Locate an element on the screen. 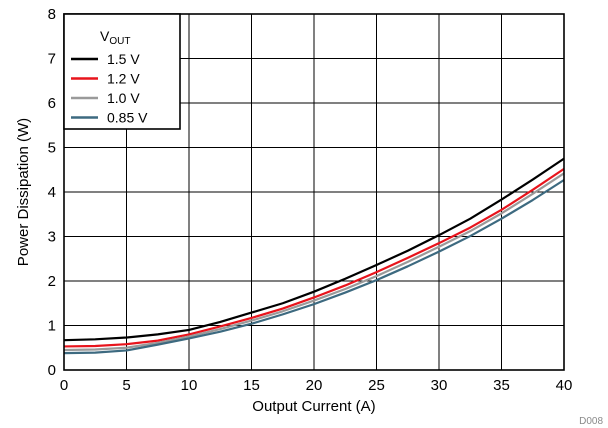 This screenshot has height=428, width=608. legend-items: 1.5 V 1.2 V 1.0 V 0.85 V is located at coordinates (109, 88).